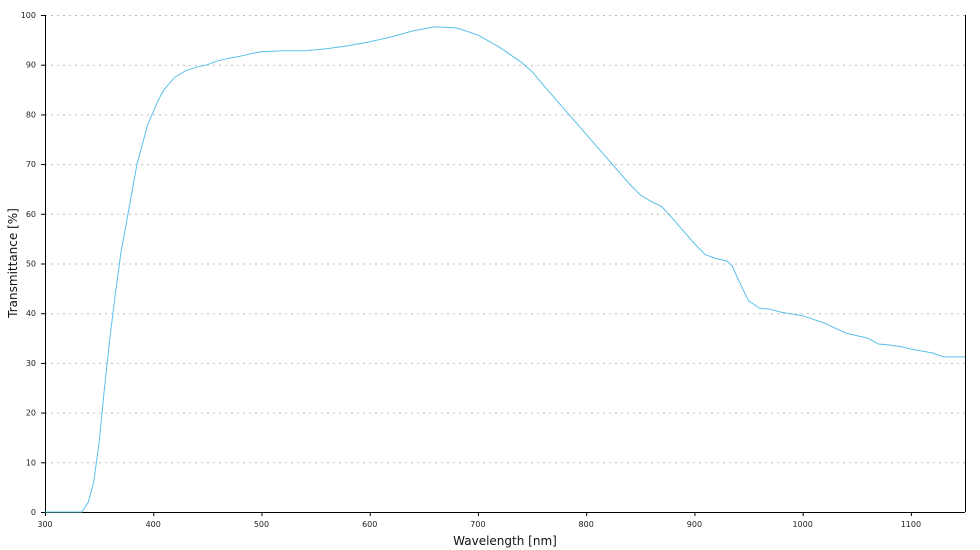  What do you see at coordinates (802, 524) in the screenshot?
I see `x-tick-label: 1000` at bounding box center [802, 524].